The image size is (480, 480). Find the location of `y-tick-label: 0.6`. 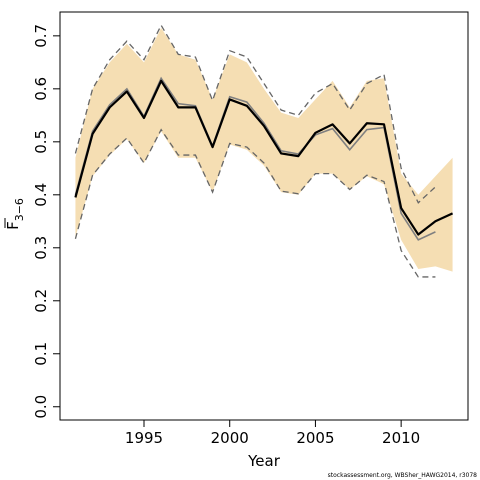

y-tick-label: 0.6 is located at coordinates (41, 89).